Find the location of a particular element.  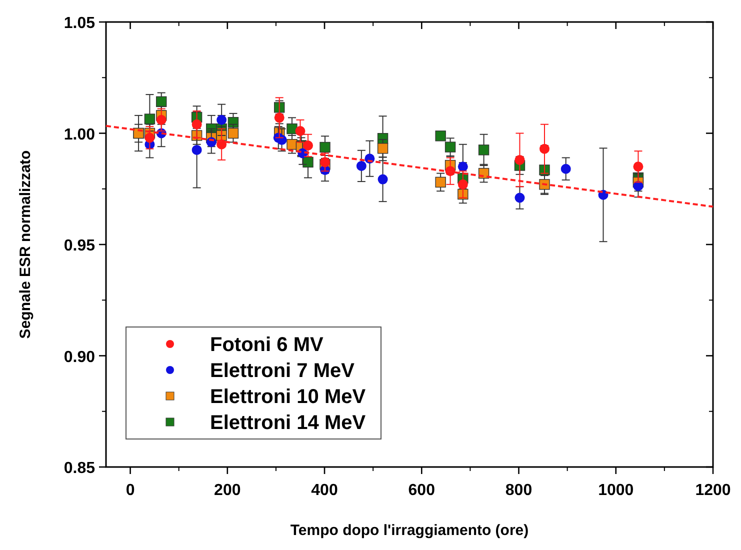

legend-label: Fotoni 6 MV is located at coordinates (267, 345).